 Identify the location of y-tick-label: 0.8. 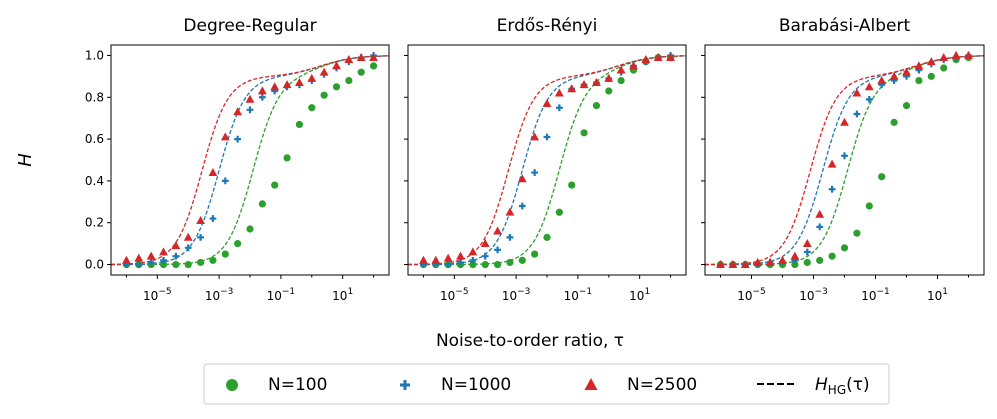
(94, 97).